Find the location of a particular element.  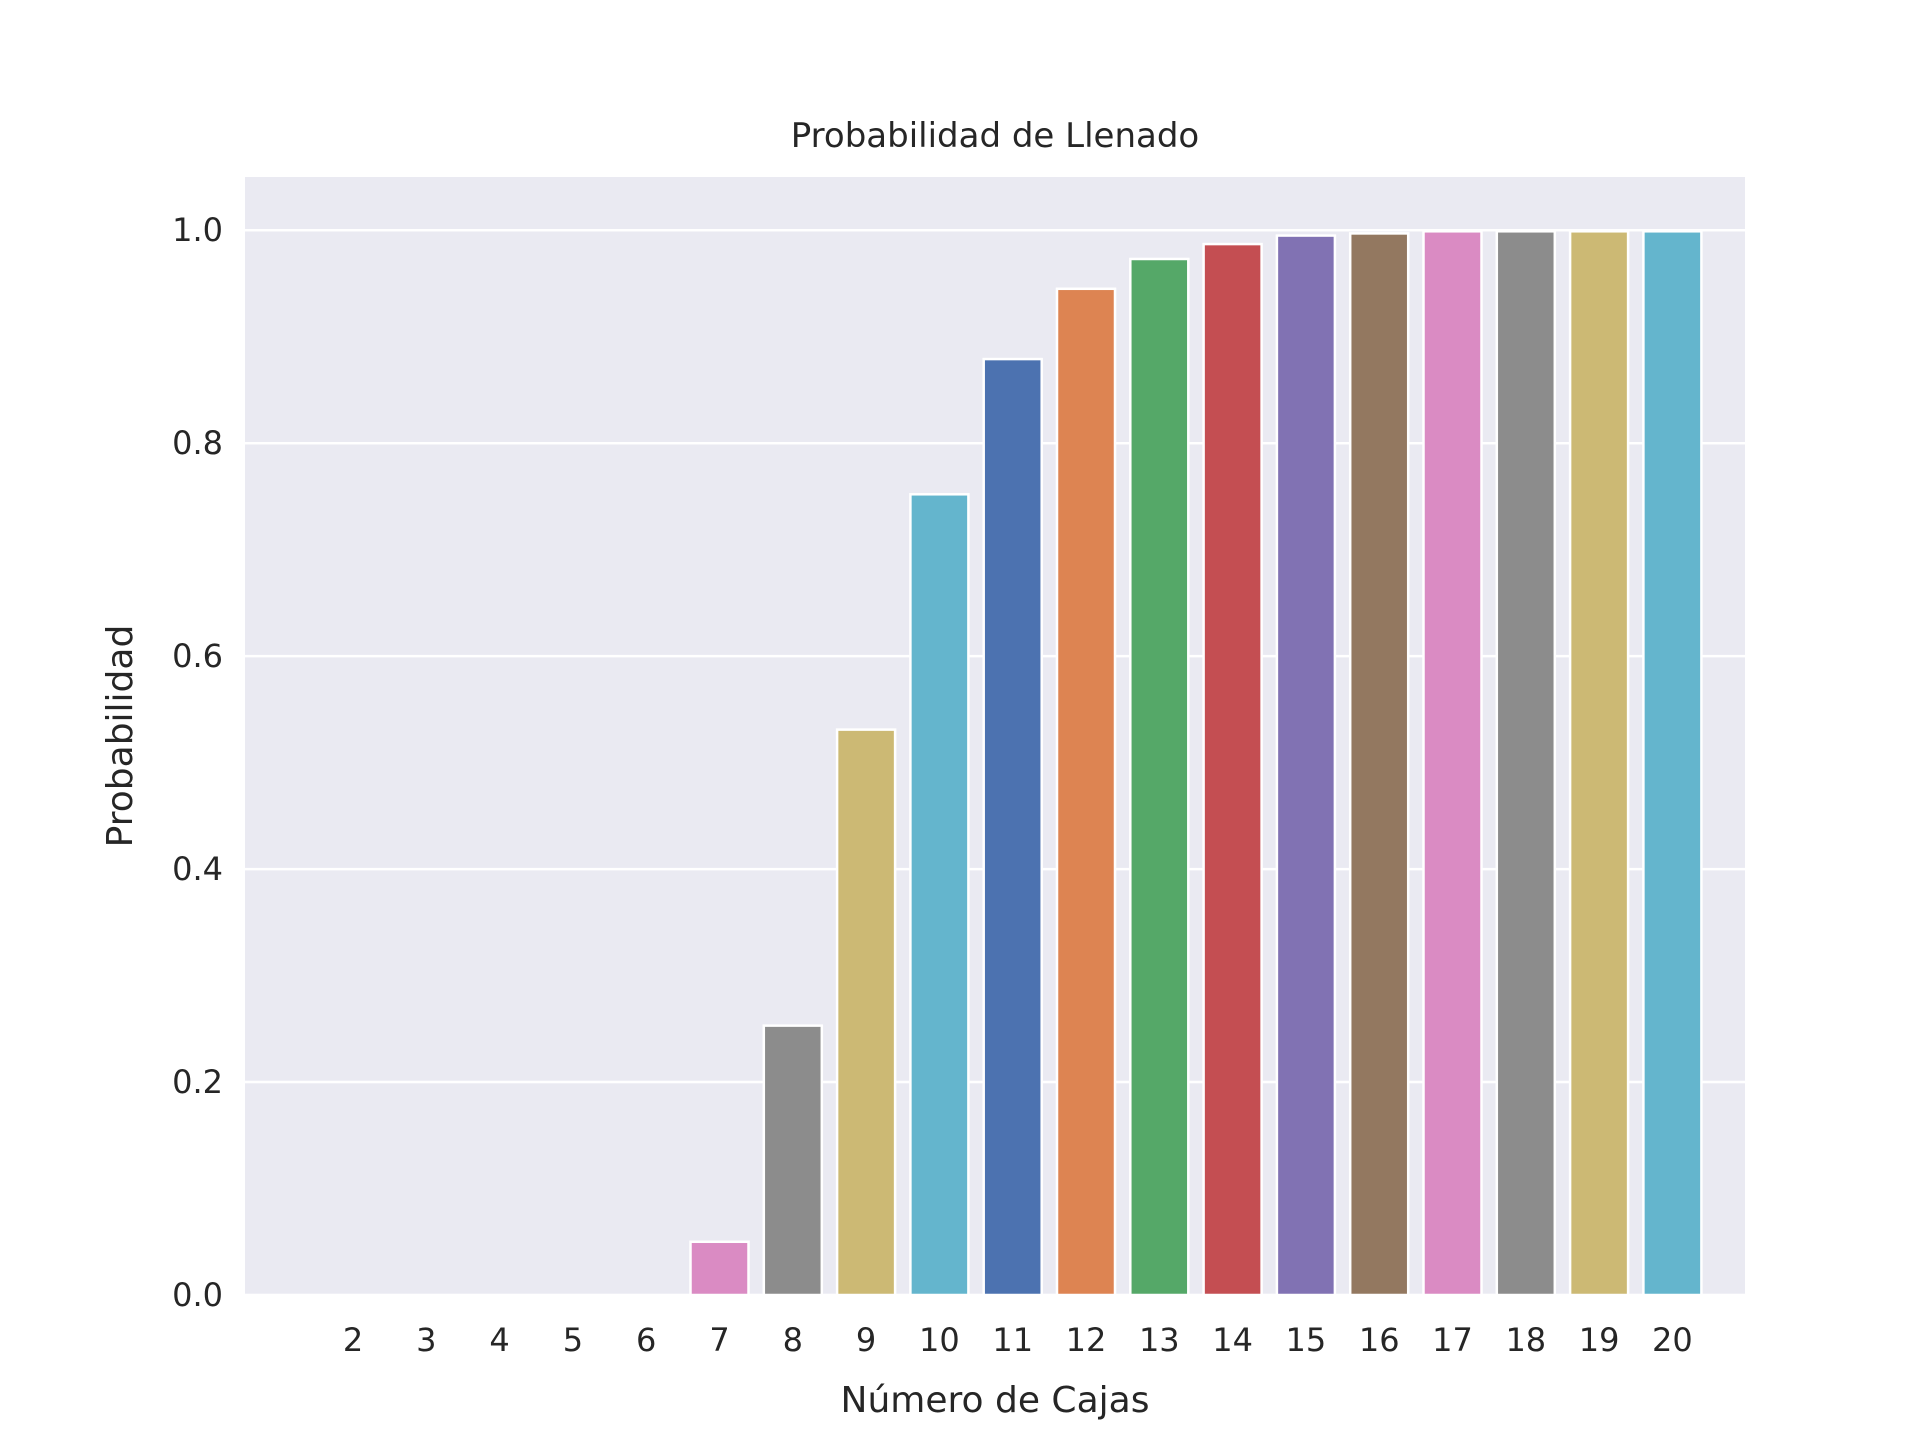

x-tick-label: 11 is located at coordinates (1012, 1340).